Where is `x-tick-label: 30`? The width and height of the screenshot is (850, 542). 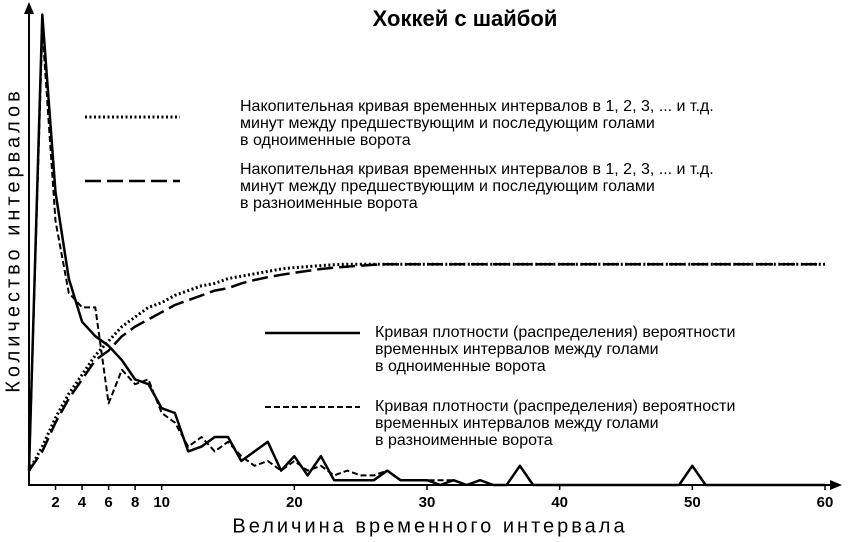 x-tick-label: 30 is located at coordinates (427, 502).